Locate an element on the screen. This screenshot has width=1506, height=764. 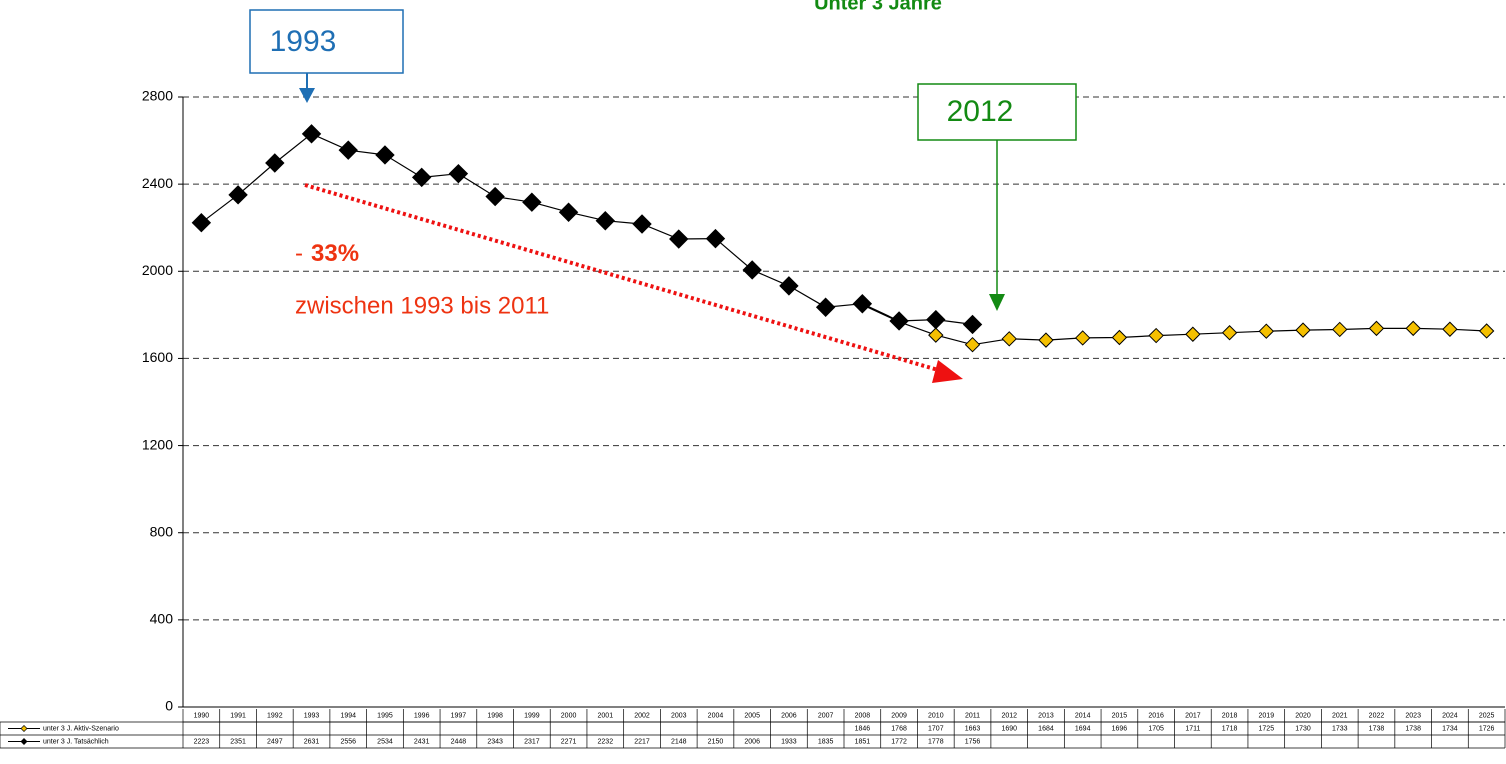
x-tick-label: 2001 is located at coordinates (606, 715).